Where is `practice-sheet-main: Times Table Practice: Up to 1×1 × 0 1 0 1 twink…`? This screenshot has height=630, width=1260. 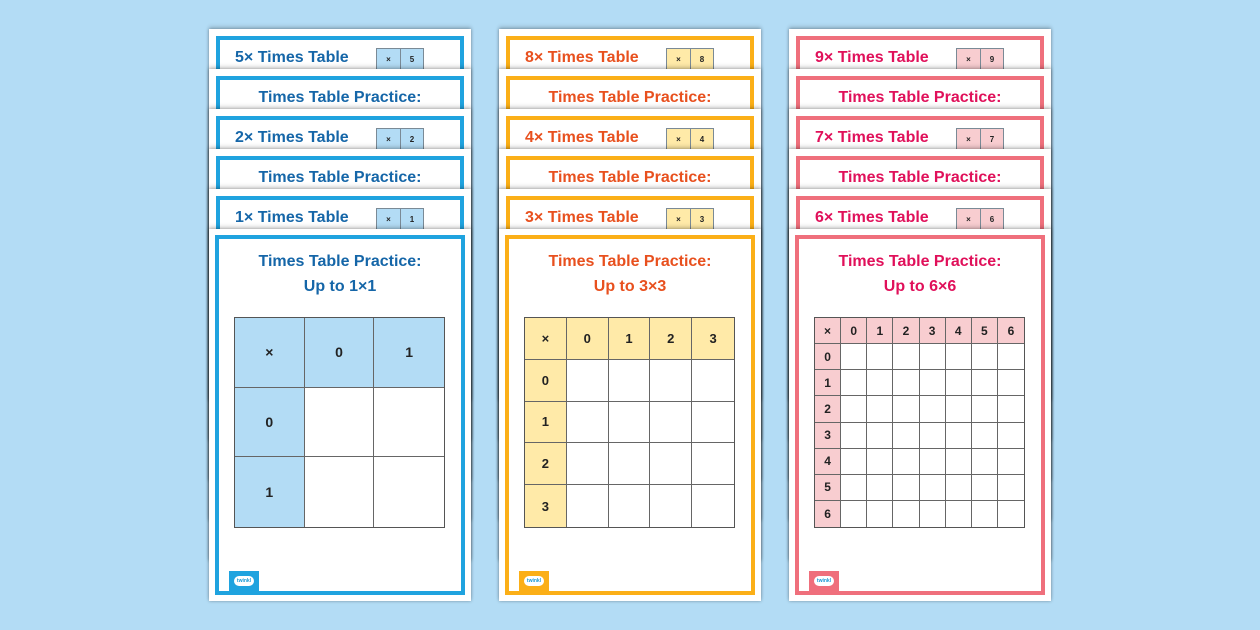
practice-sheet-main: Times Table Practice: Up to 1×1 × 0 1 0 1 twink… is located at coordinates (340, 415).